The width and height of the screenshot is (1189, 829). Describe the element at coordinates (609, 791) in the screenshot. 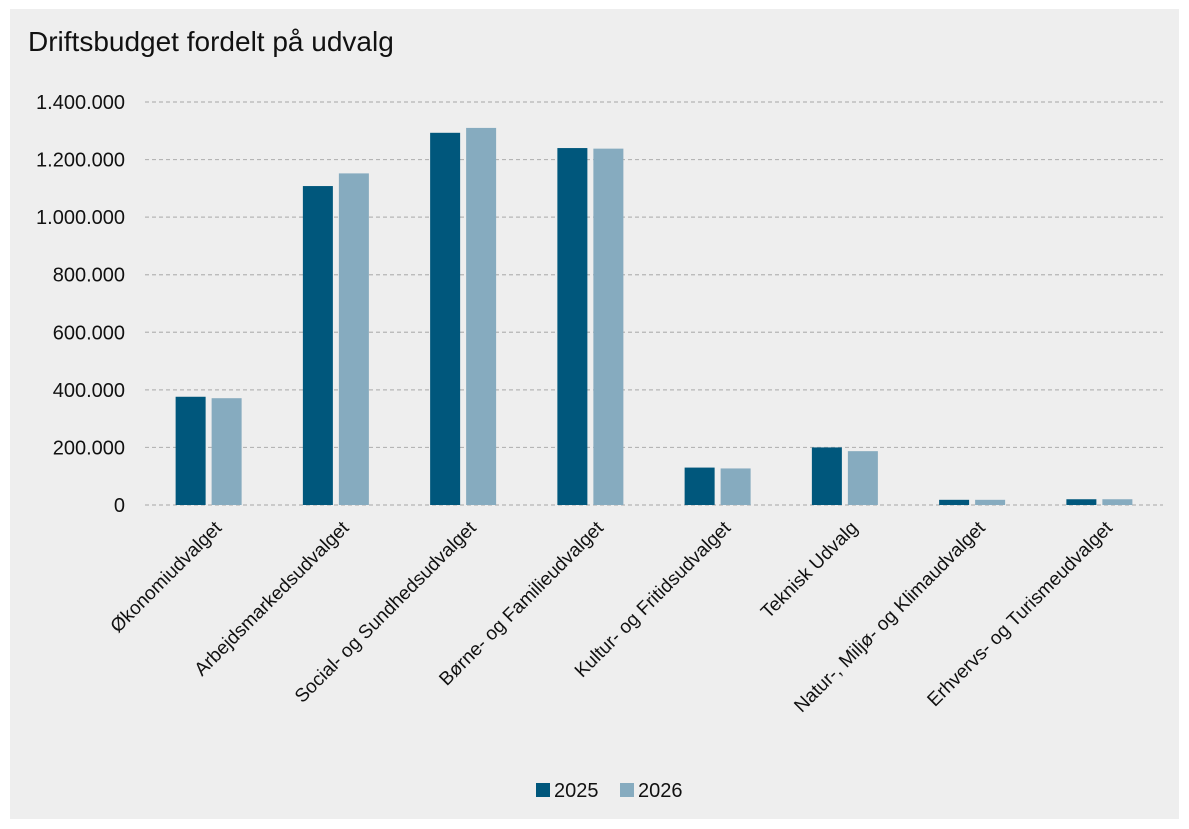

I see `legend: 2025 2026` at that location.